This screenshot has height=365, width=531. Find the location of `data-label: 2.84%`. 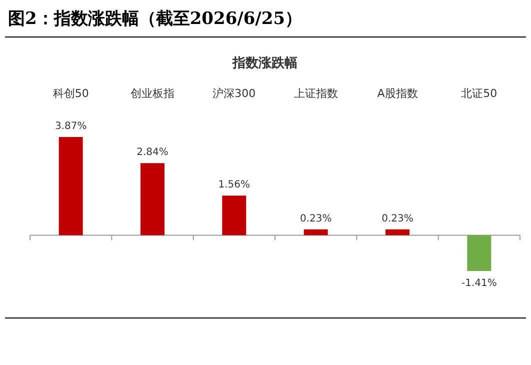

data-label: 2.84% is located at coordinates (152, 152).